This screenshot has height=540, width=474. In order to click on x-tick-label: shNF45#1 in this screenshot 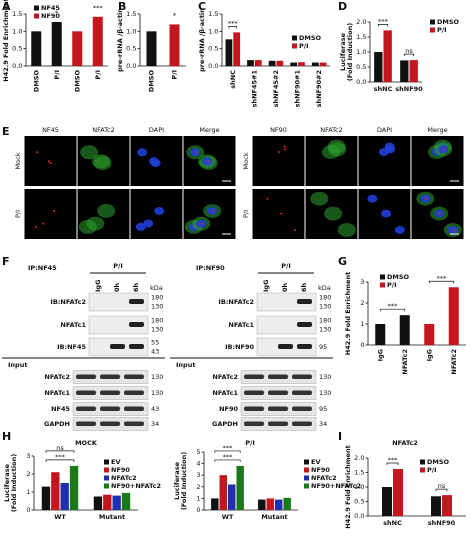, I will do `click(254, 89)`.